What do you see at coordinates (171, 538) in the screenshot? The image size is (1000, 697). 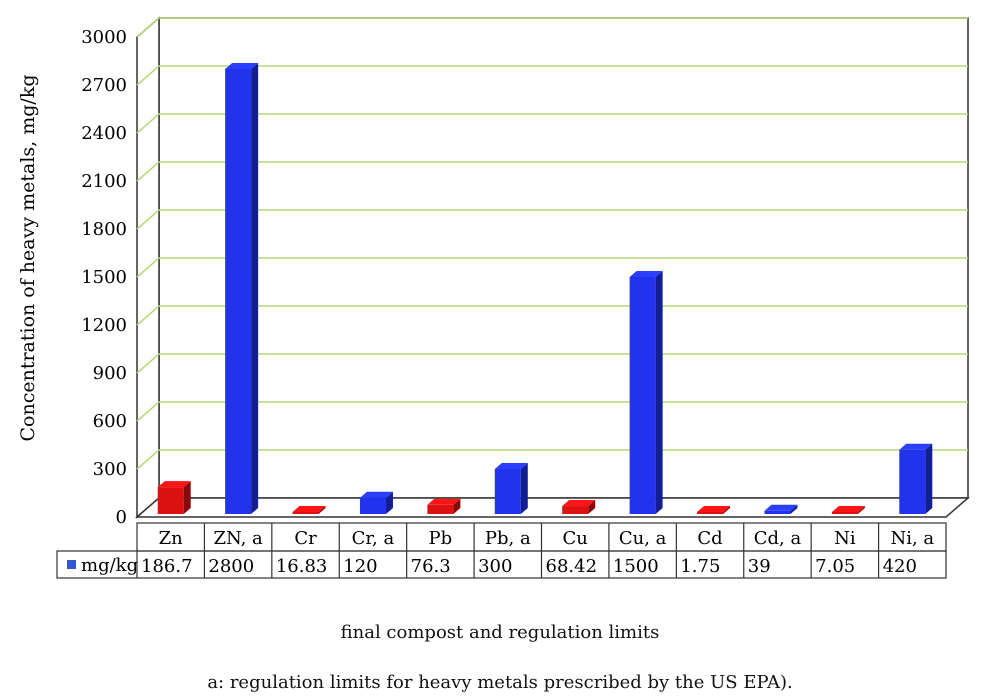 I see `category-label: Zn` at bounding box center [171, 538].